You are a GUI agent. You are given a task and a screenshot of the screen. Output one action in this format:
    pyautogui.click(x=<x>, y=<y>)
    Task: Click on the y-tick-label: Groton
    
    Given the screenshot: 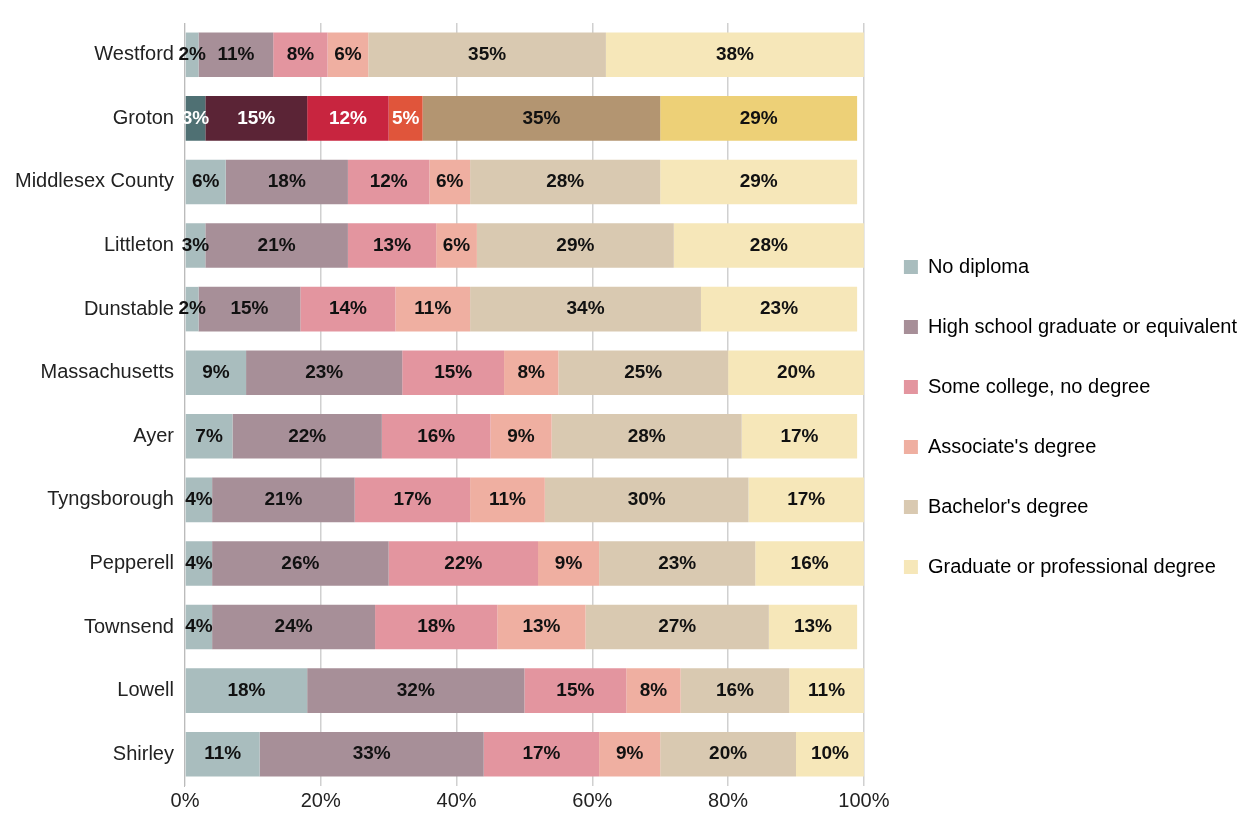 What is the action you would take?
    pyautogui.click(x=143, y=116)
    